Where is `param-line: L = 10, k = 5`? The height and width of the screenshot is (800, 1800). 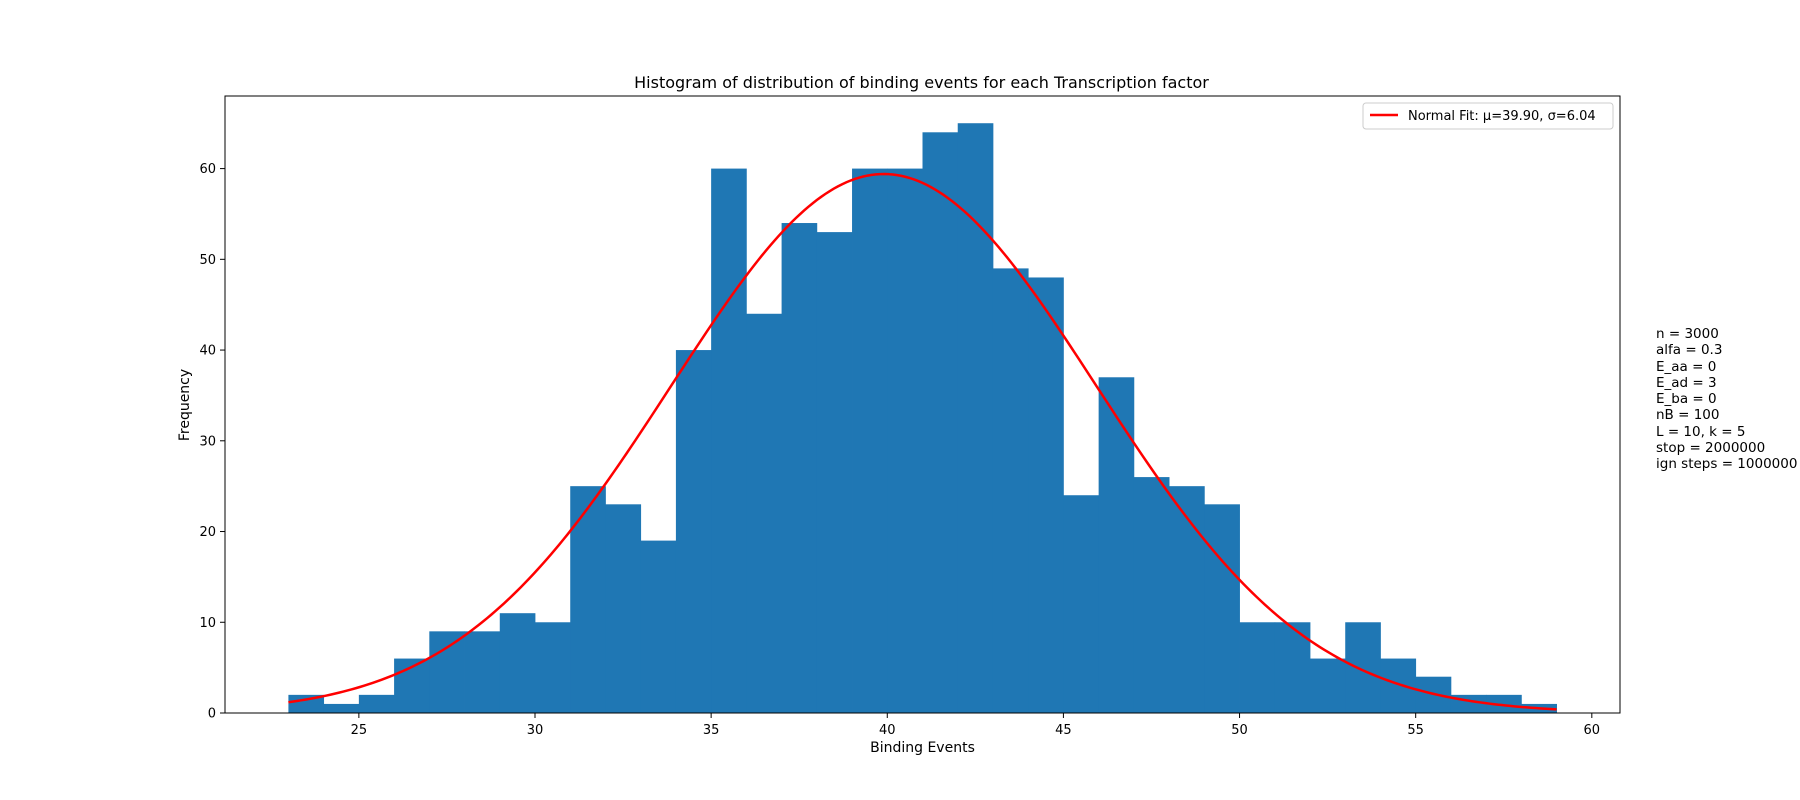
param-line: L = 10, k = 5 is located at coordinates (1701, 431).